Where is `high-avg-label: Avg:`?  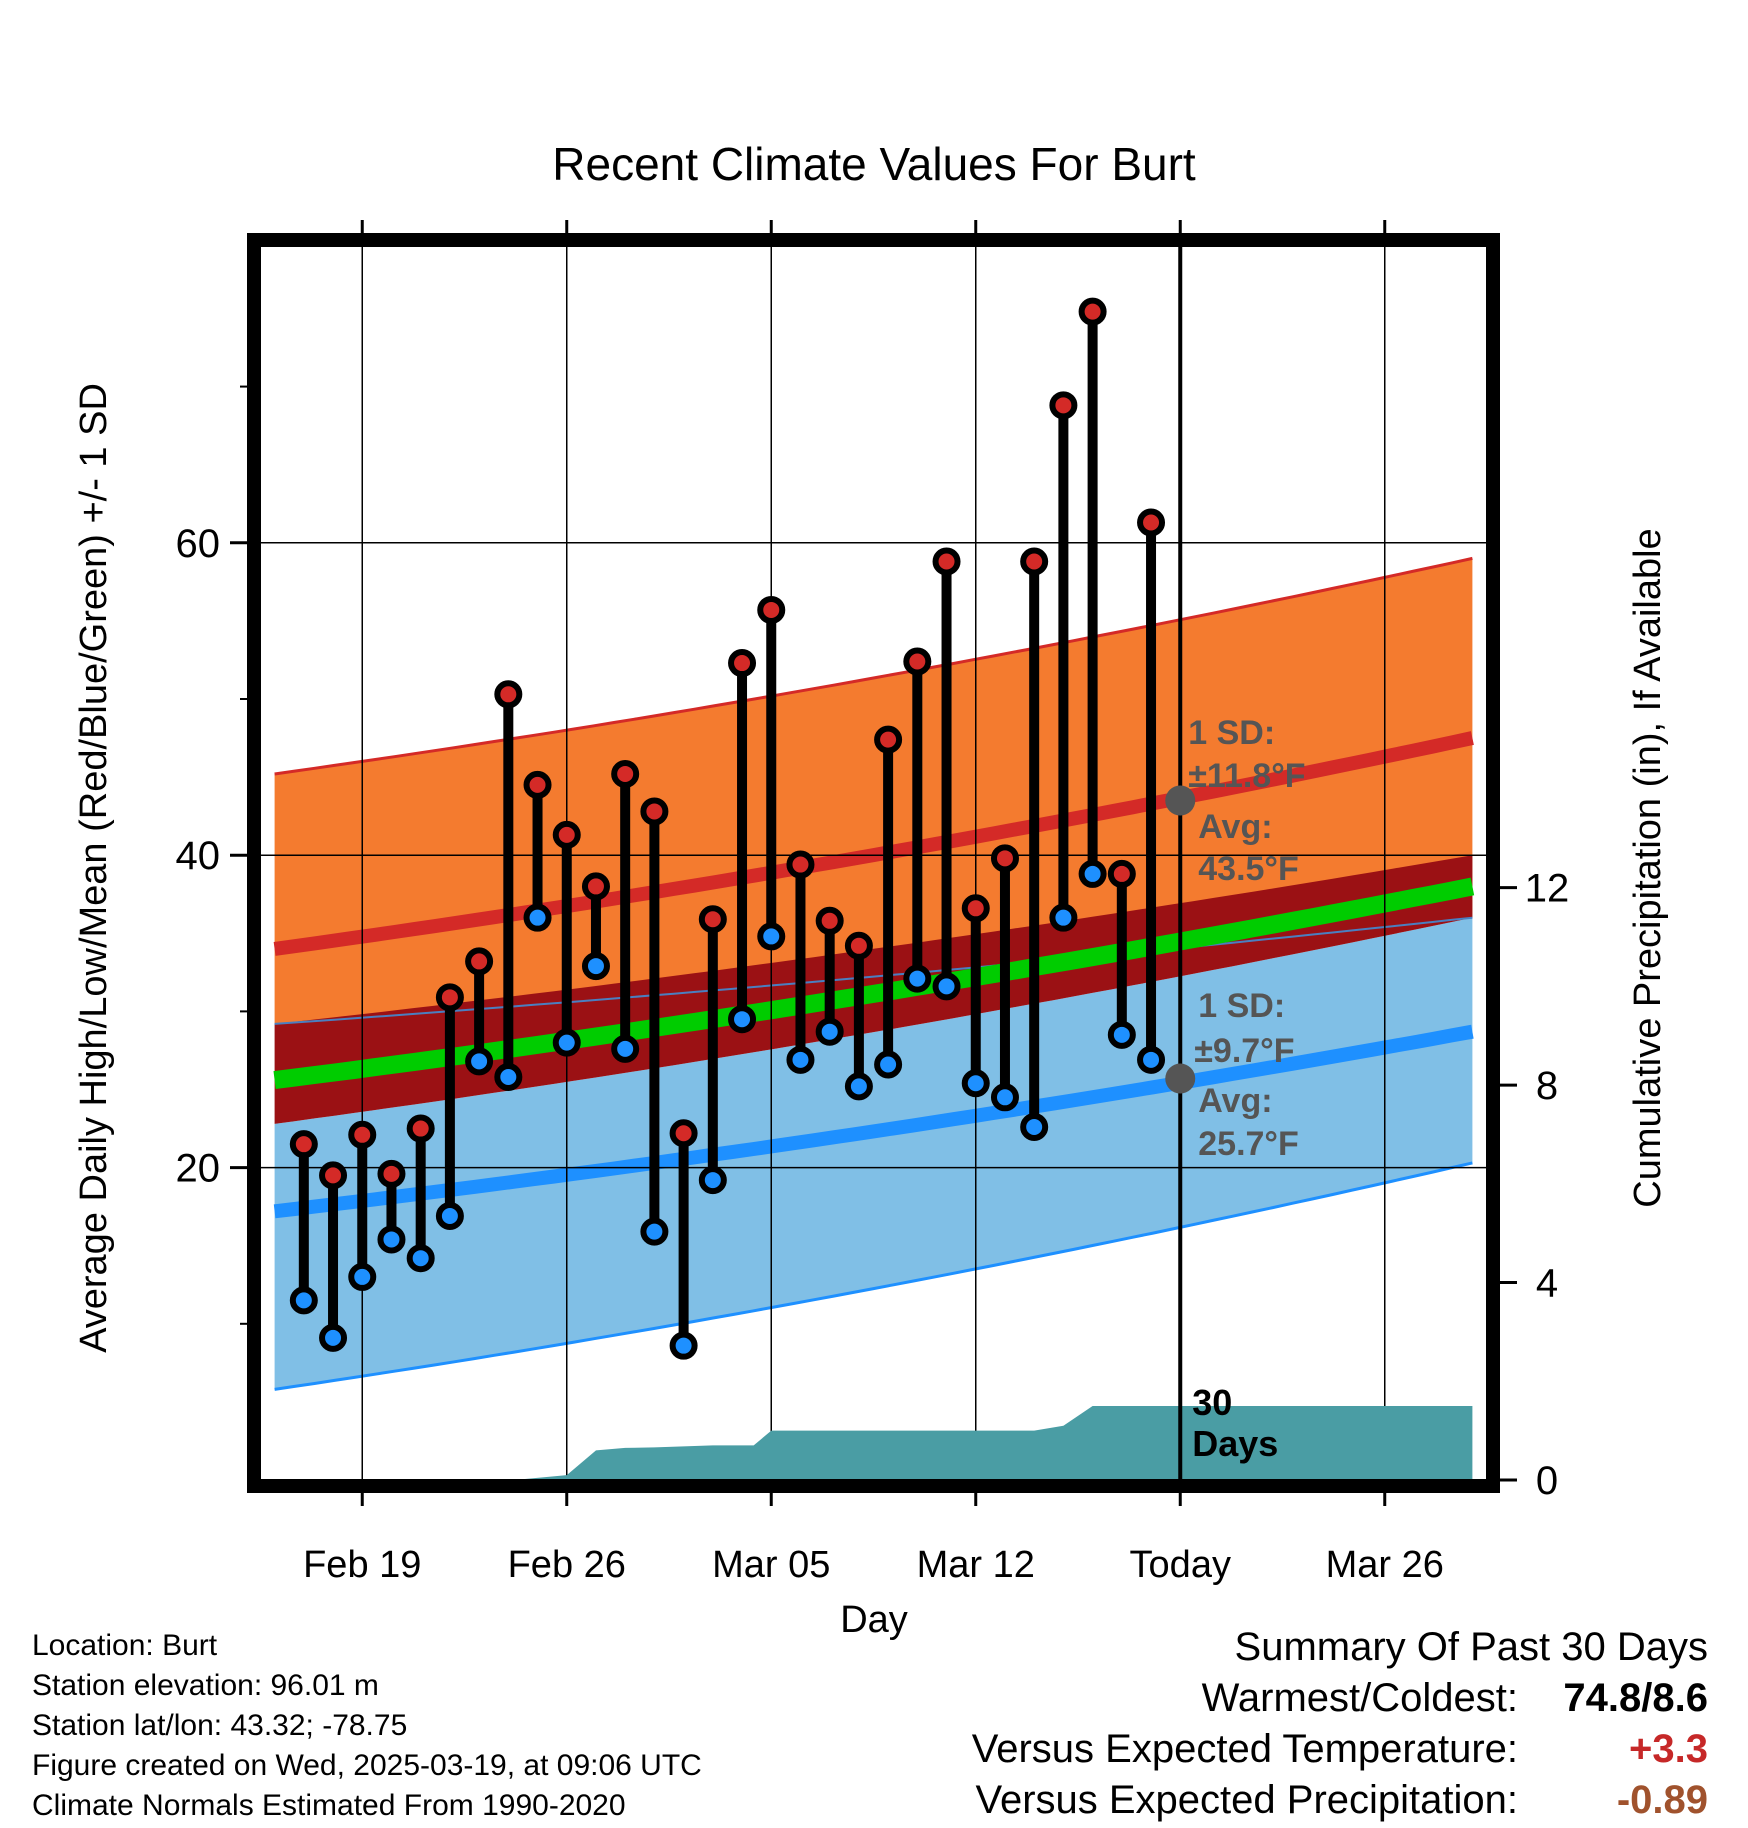
high-avg-label: Avg: is located at coordinates (1235, 827).